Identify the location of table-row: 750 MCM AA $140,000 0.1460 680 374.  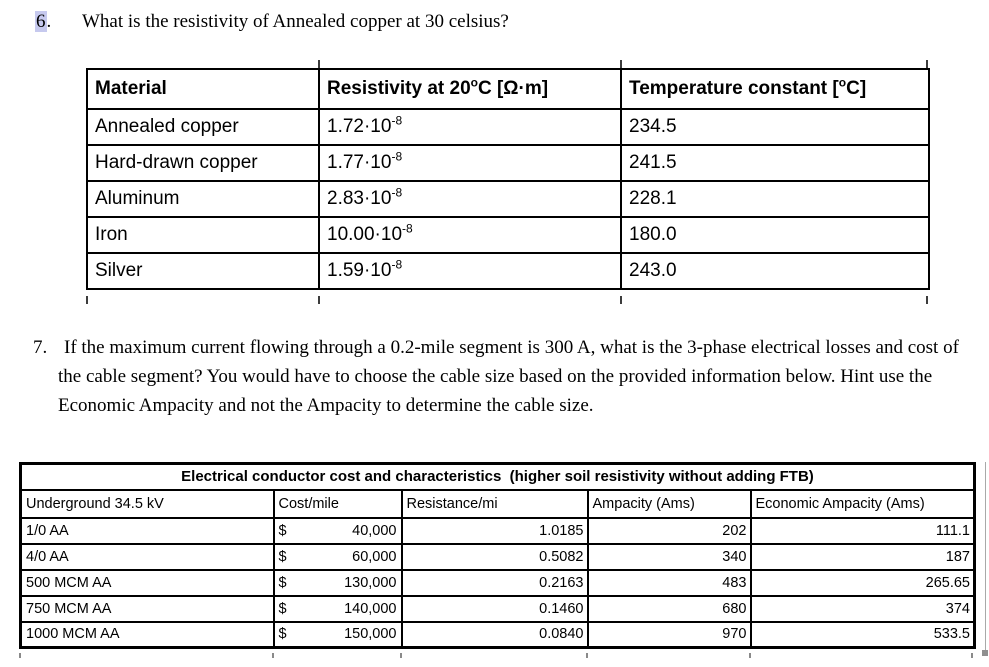
(497, 608).